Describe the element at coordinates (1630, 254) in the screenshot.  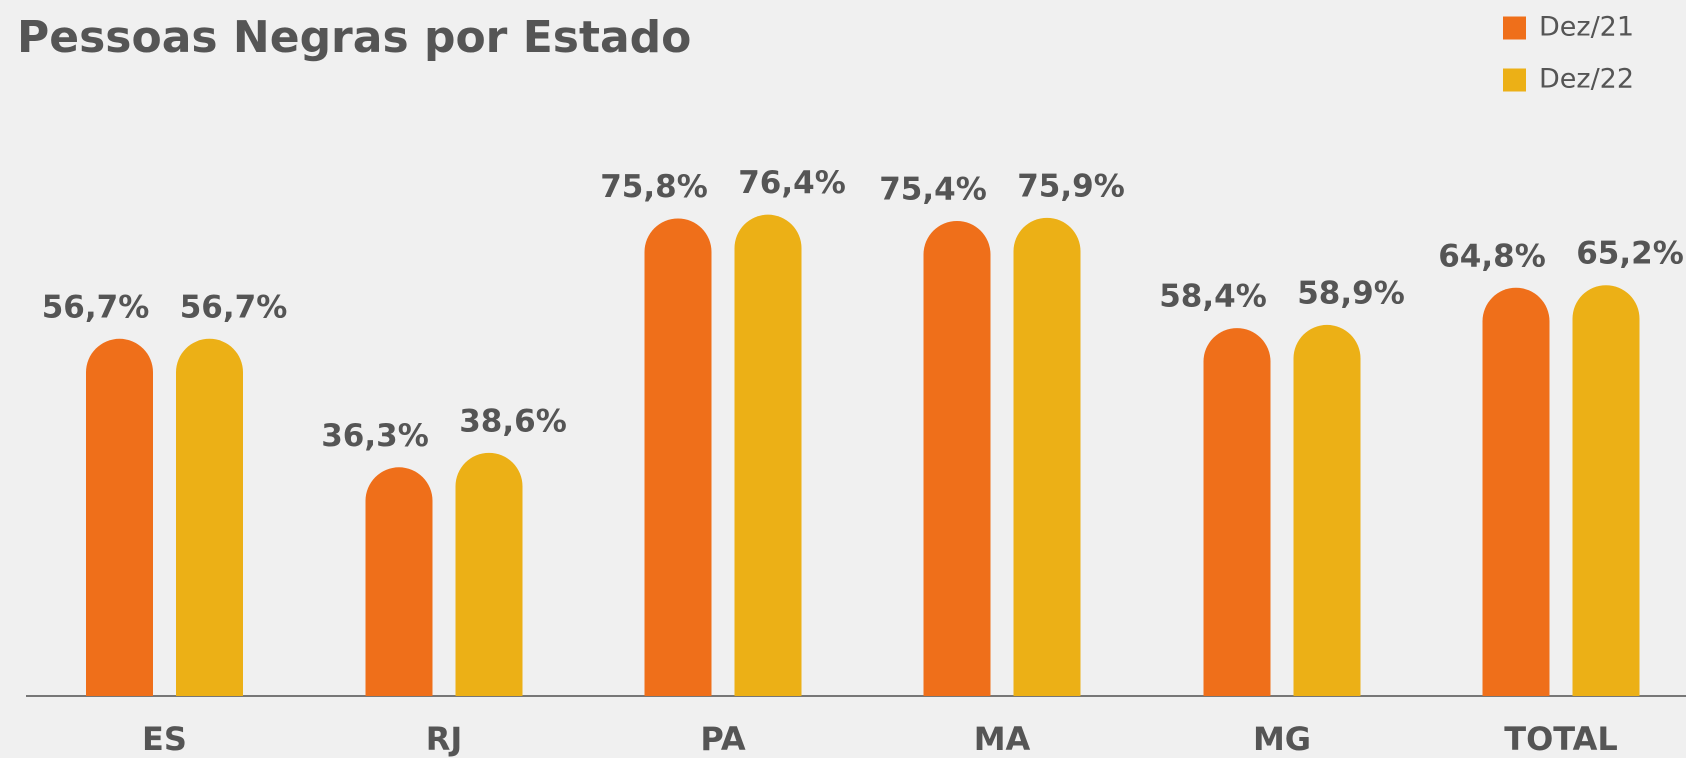
I see `data-label: 65,2%` at that location.